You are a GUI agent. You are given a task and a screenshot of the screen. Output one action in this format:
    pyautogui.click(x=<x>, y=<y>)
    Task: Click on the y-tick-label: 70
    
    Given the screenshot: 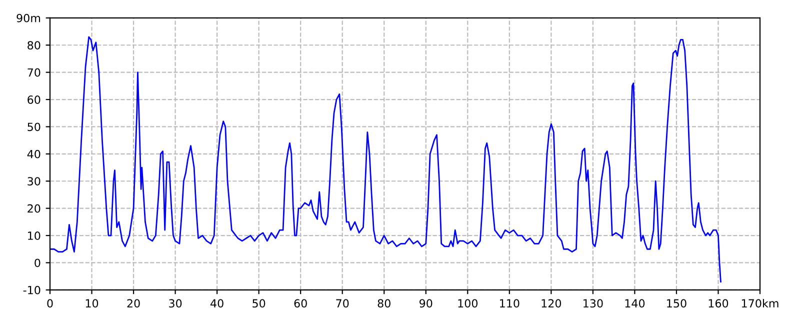 What is the action you would take?
    pyautogui.click(x=34, y=72)
    